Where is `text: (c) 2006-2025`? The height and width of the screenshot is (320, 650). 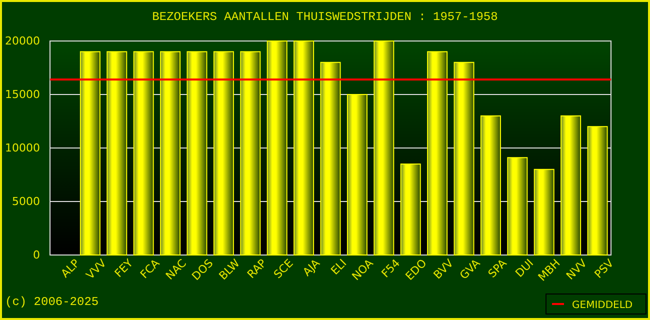 text: (c) 2006-2025 is located at coordinates (52, 302).